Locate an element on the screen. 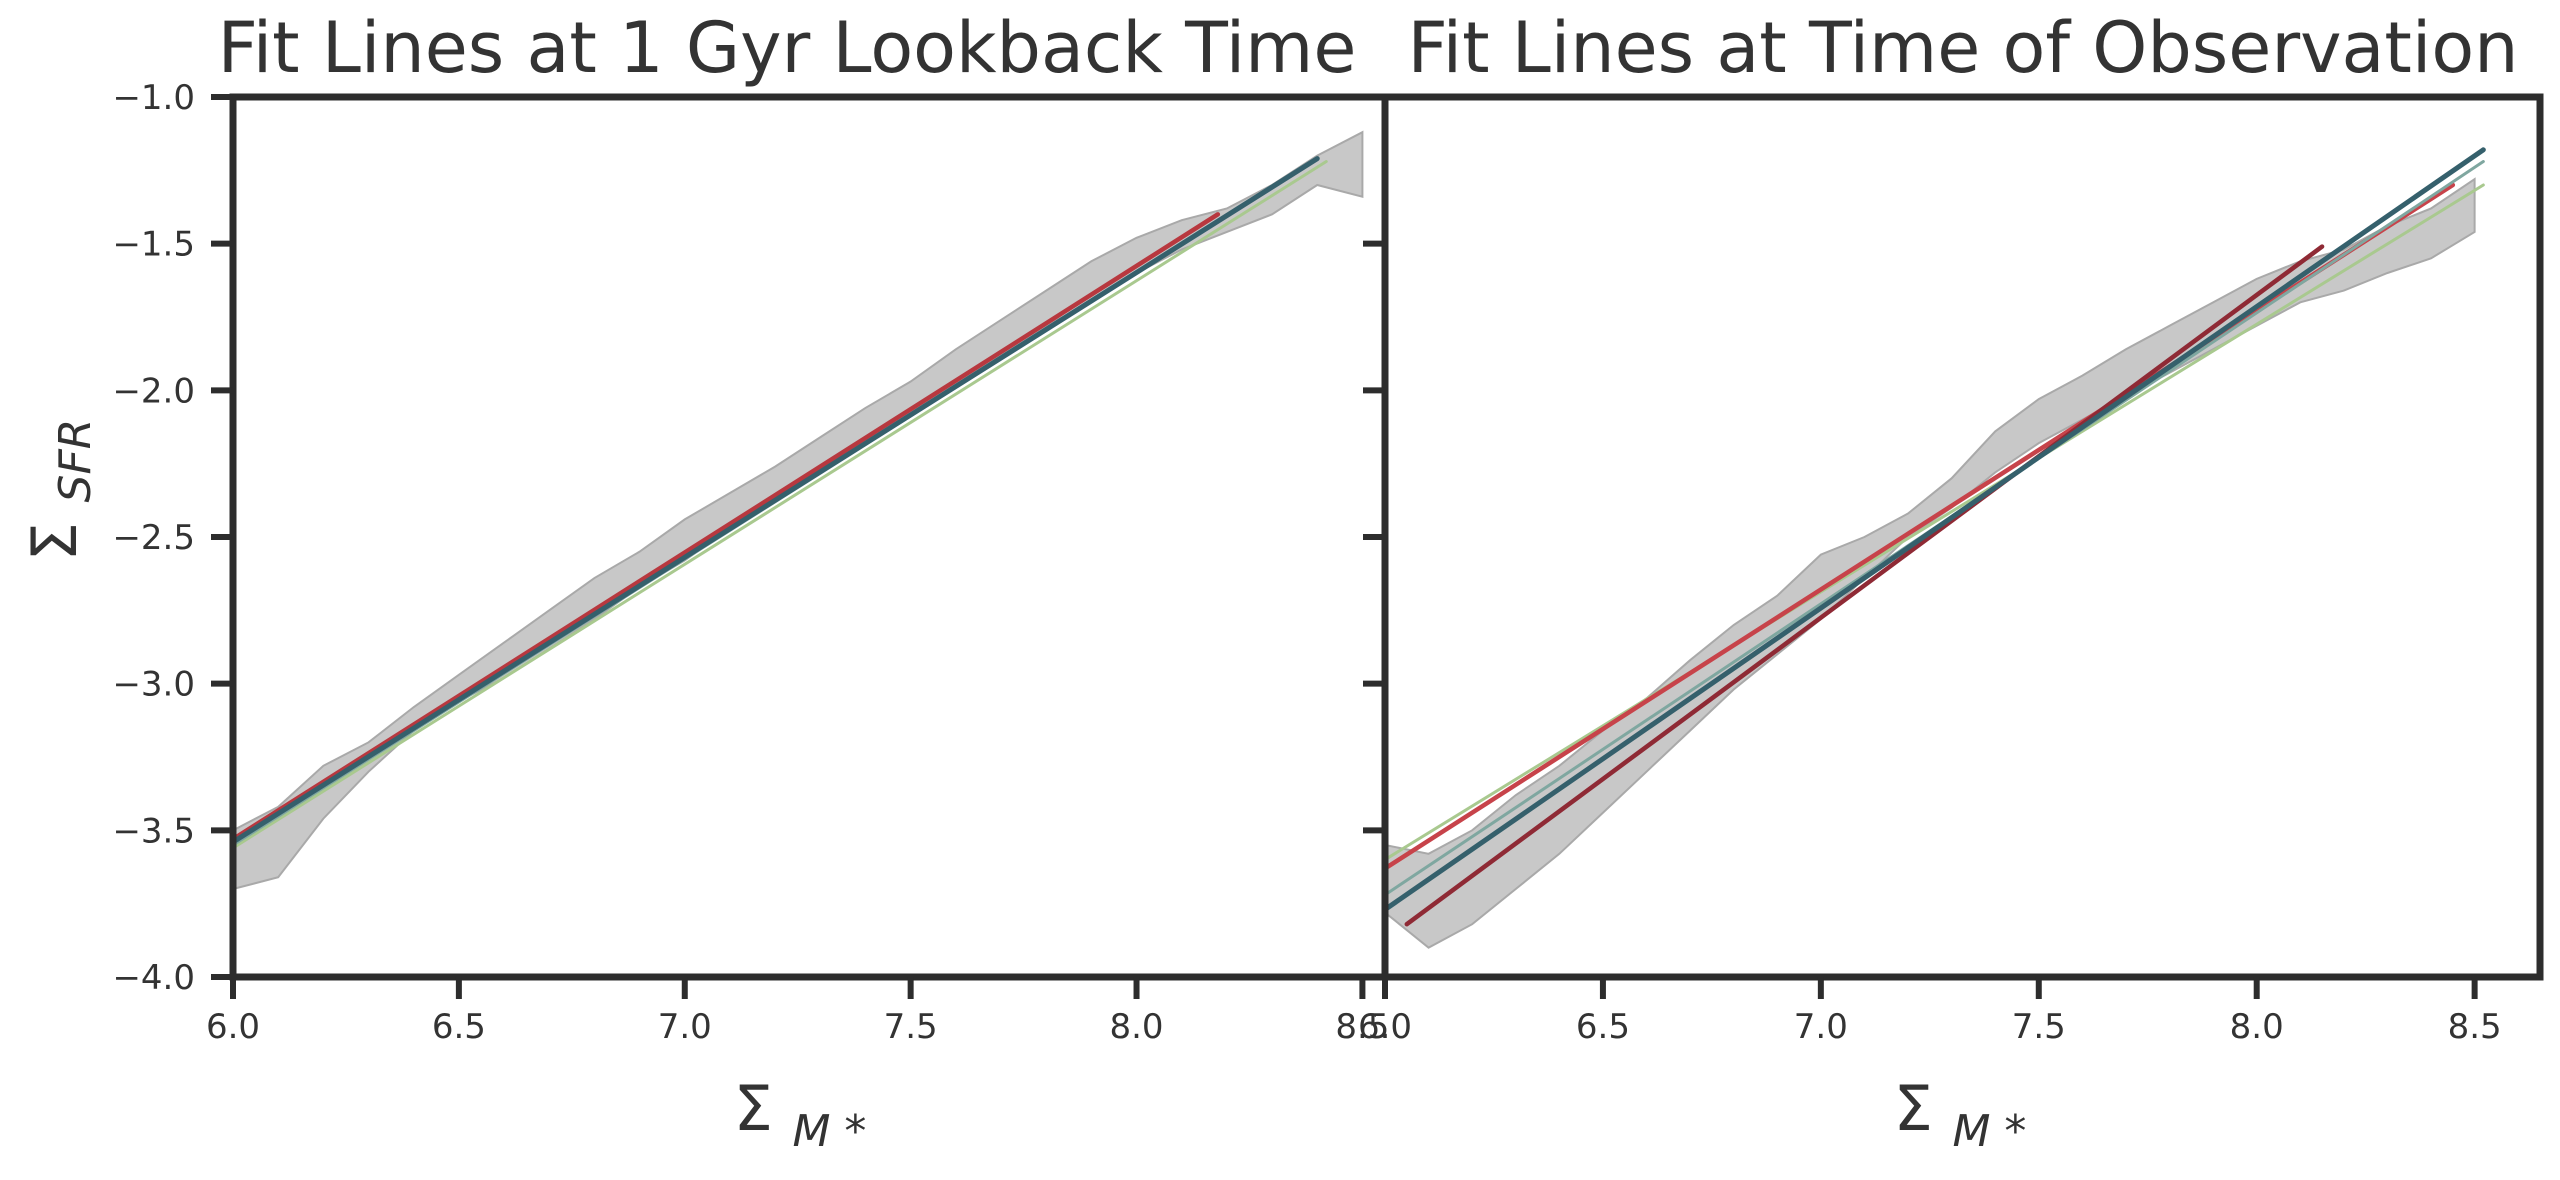 The height and width of the screenshot is (1180, 2560). x-tick-label-left-7.5: 7.5 is located at coordinates (911, 1027).